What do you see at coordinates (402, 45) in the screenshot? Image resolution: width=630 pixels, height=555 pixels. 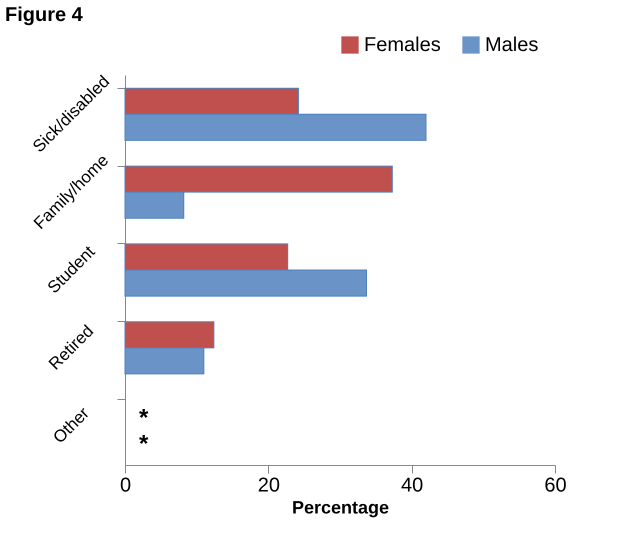 I see `legend-label: Females` at bounding box center [402, 45].